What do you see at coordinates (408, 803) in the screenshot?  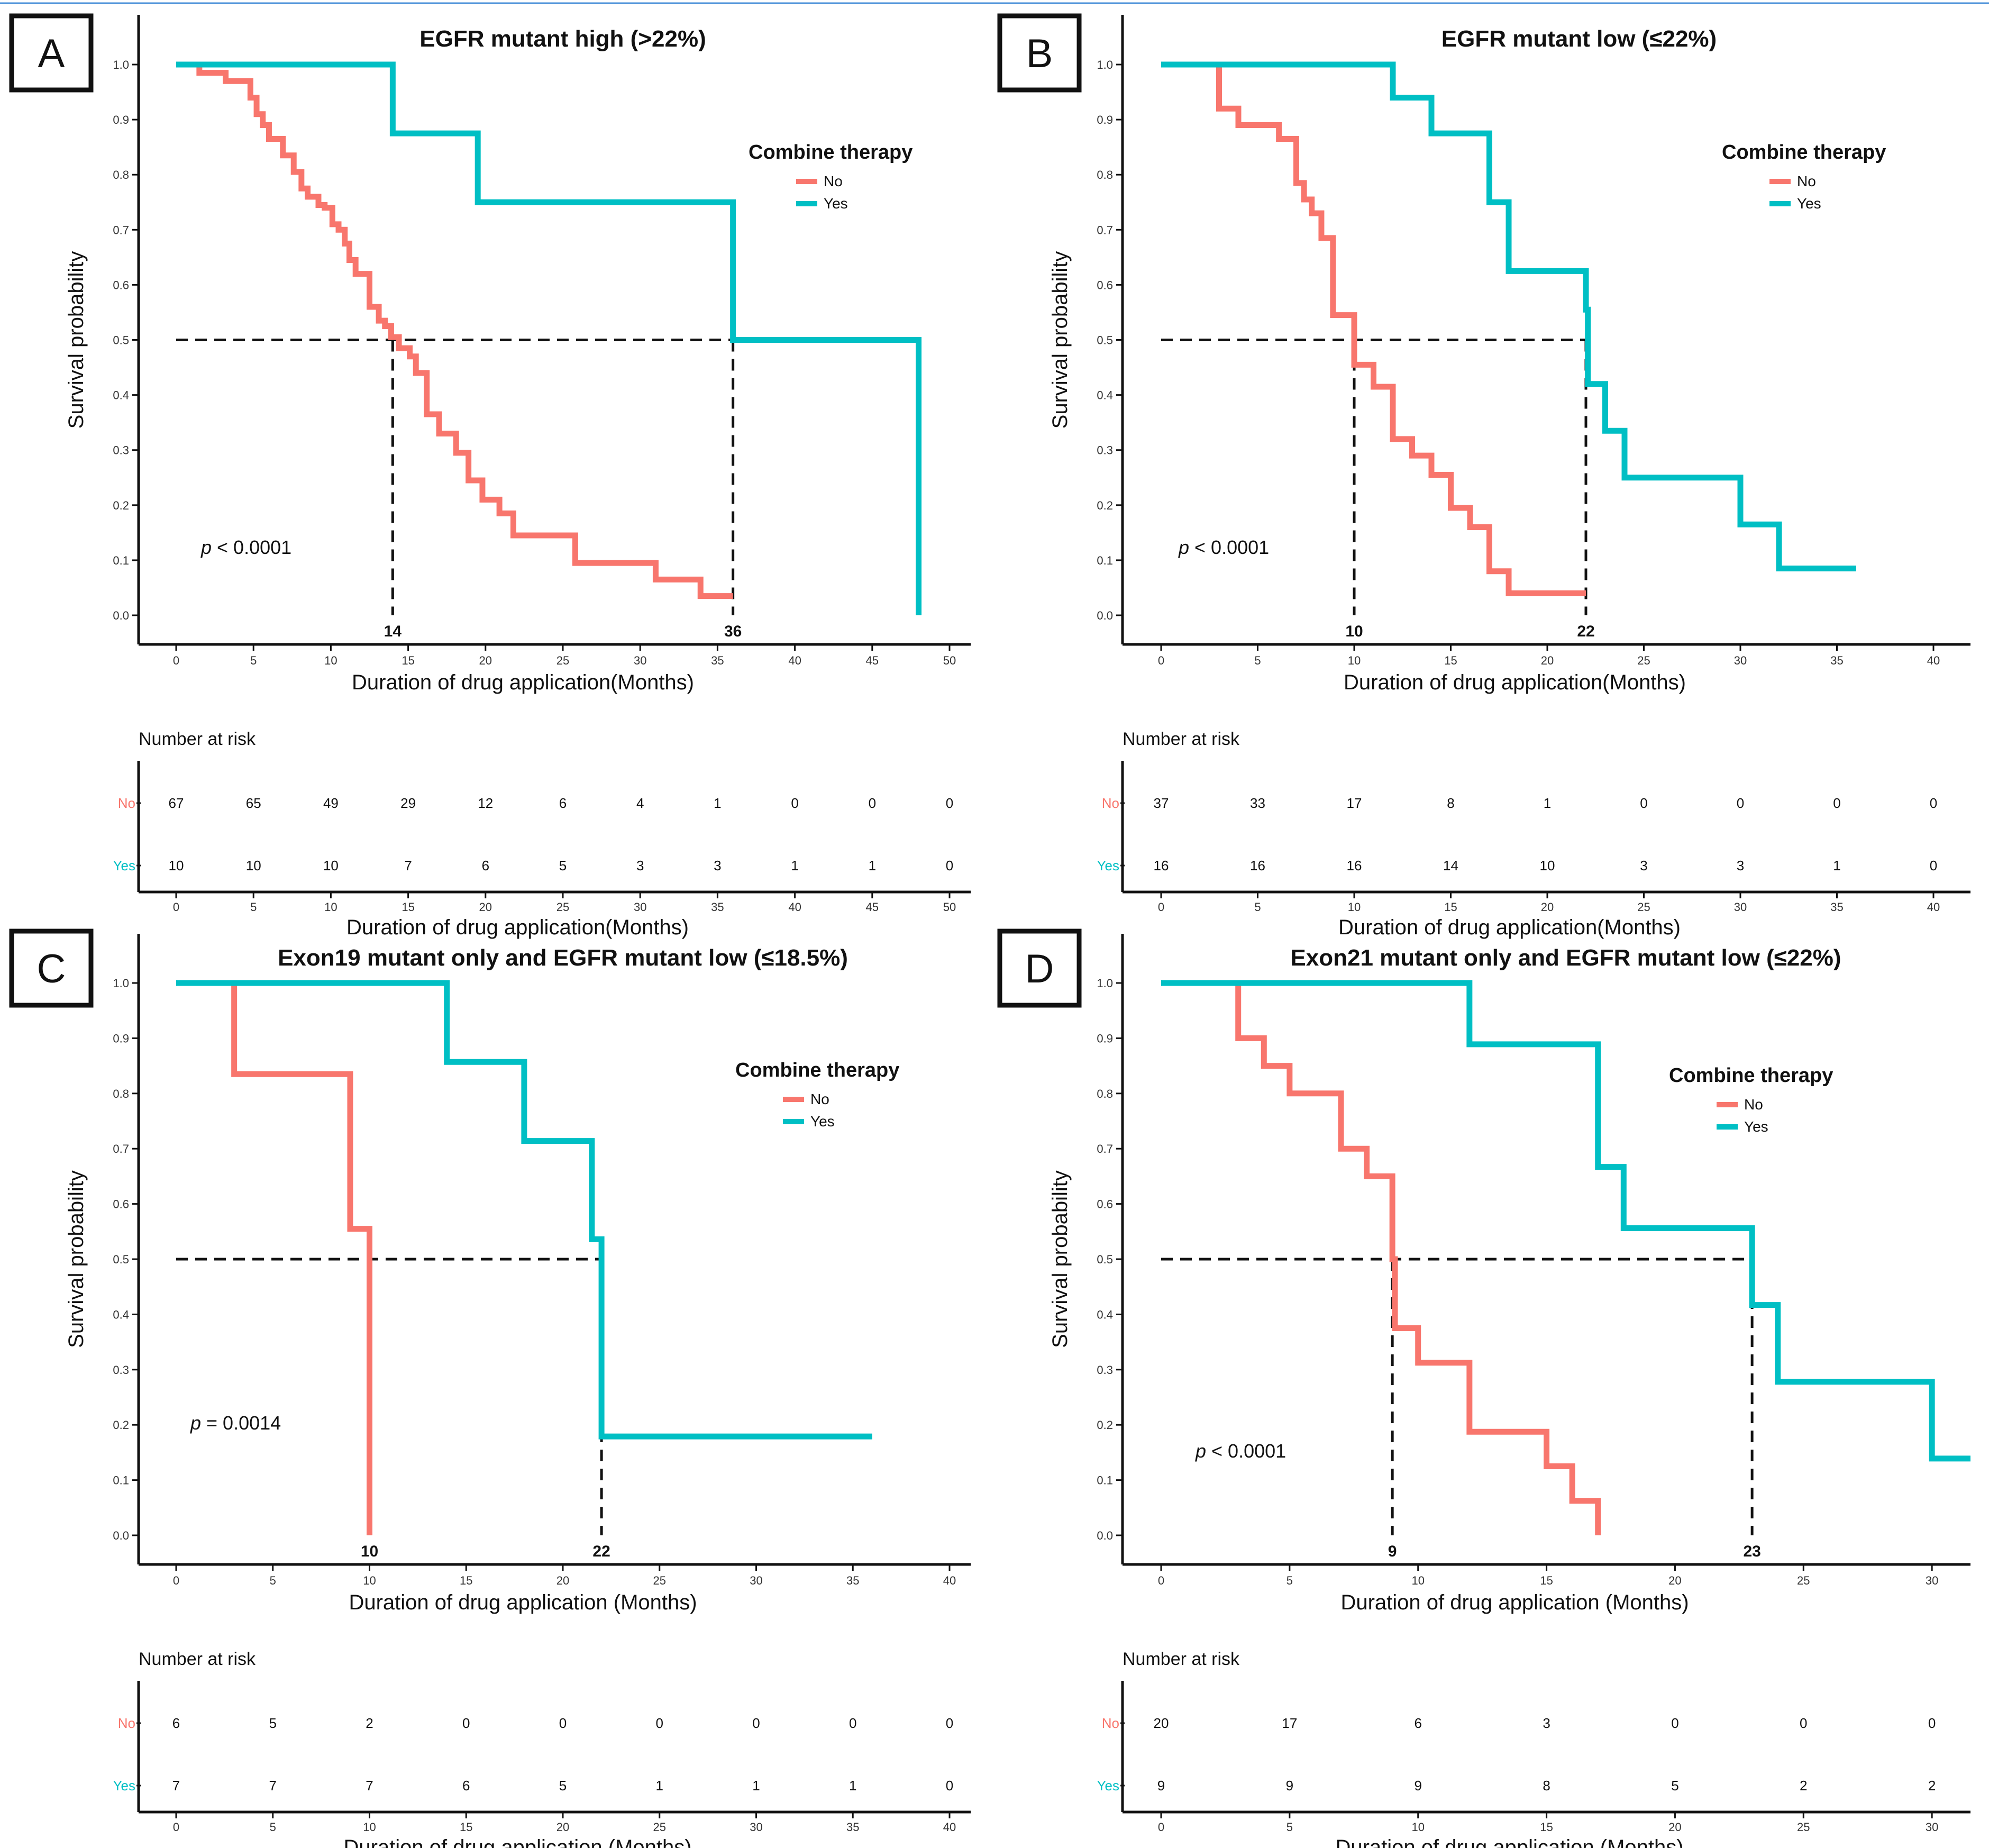 I see `risk-number: 29` at bounding box center [408, 803].